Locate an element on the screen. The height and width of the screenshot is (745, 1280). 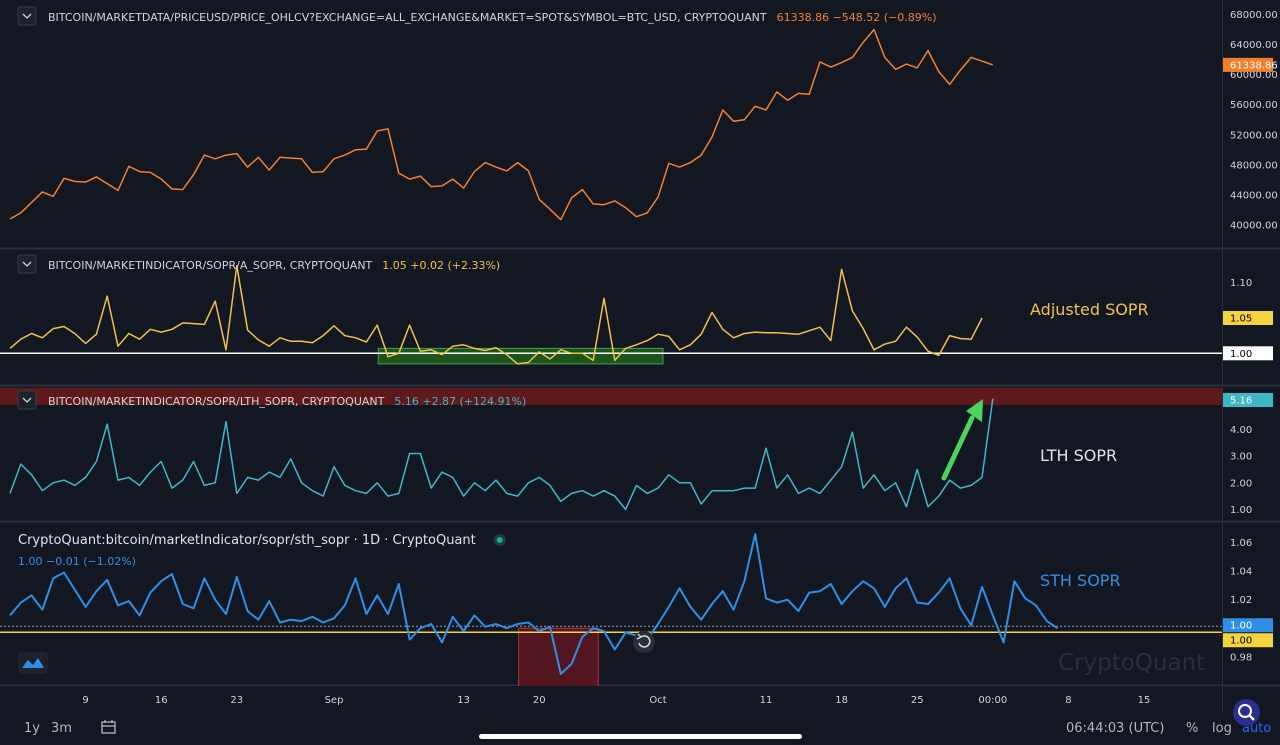
sth-ref-label: 1.00 is located at coordinates (1241, 641).